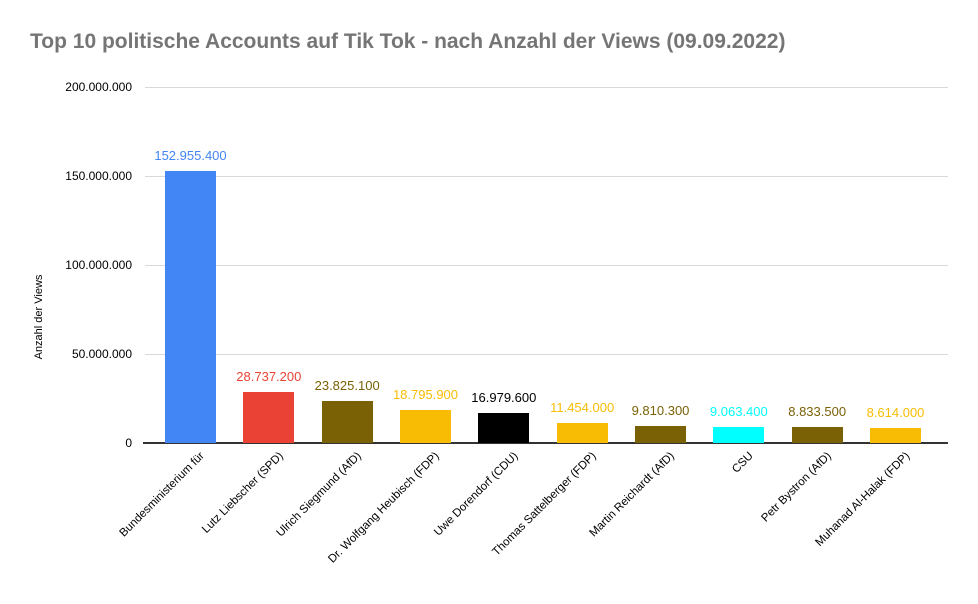  What do you see at coordinates (796, 487) in the screenshot?
I see `x-category-label: Petr Bystron (AfD)` at bounding box center [796, 487].